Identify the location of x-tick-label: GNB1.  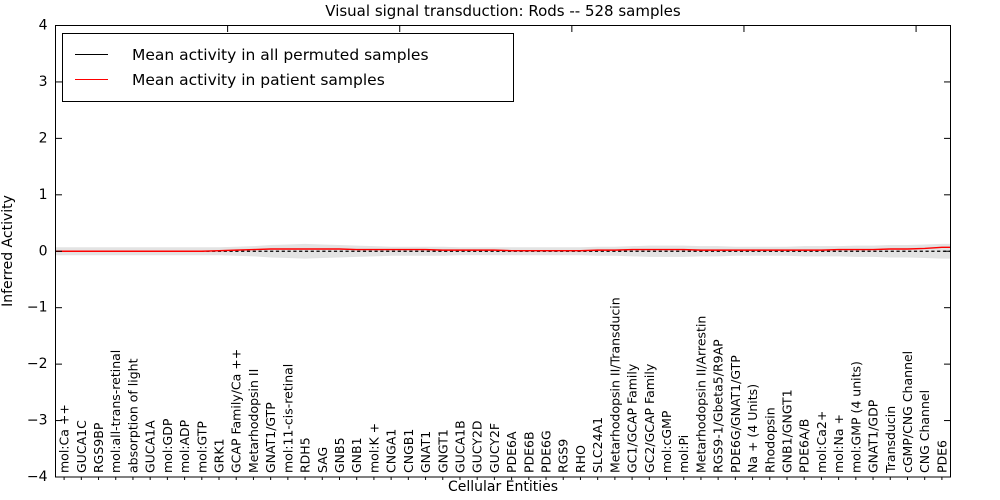
(356, 455).